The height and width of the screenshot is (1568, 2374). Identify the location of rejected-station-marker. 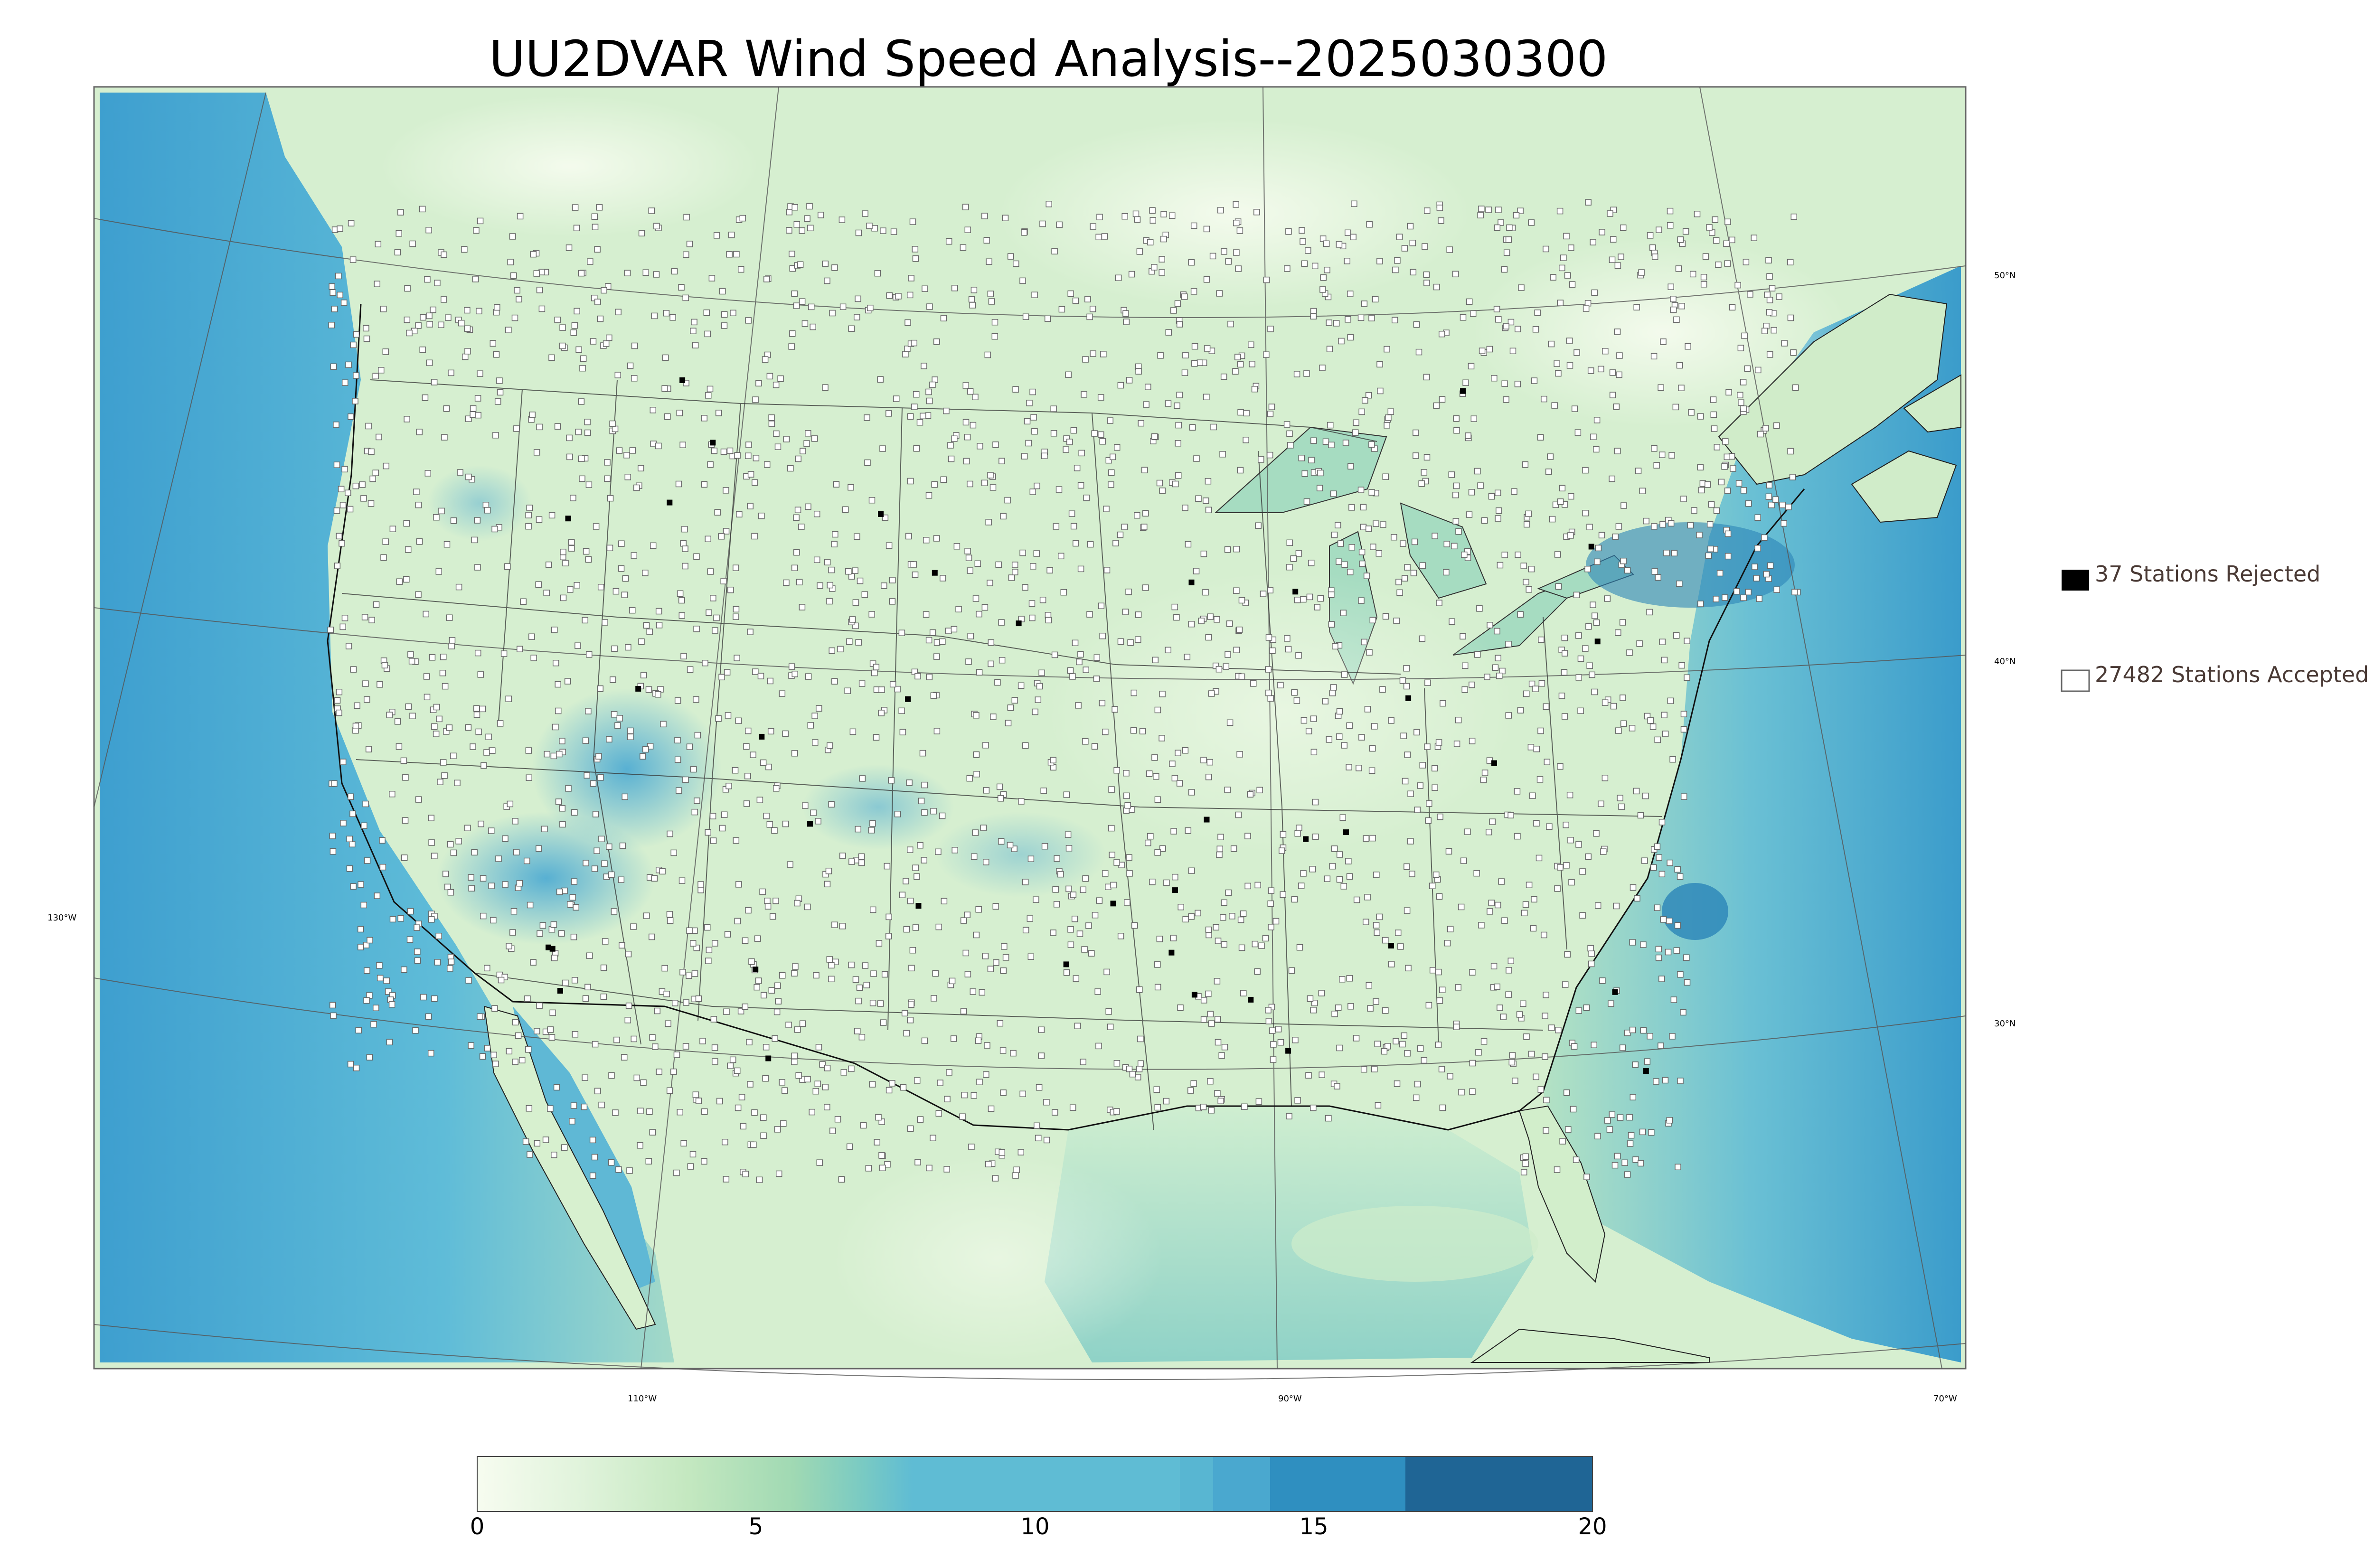
(1591, 547).